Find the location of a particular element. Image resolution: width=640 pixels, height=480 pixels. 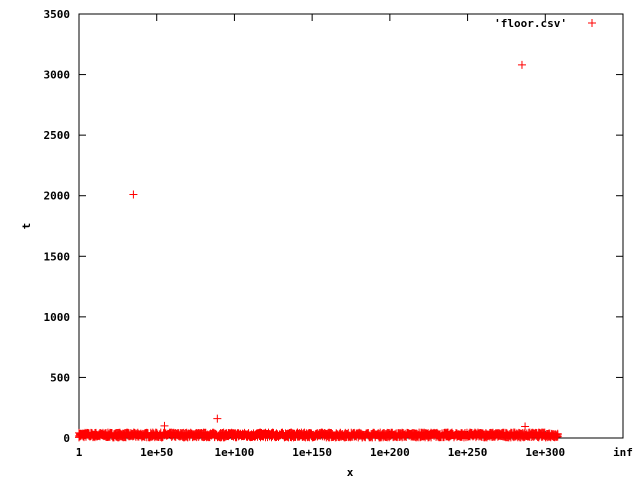

y-tick-labels: 0 500 1000 1500 2000 2500 3000 3500 is located at coordinates (57, 226).